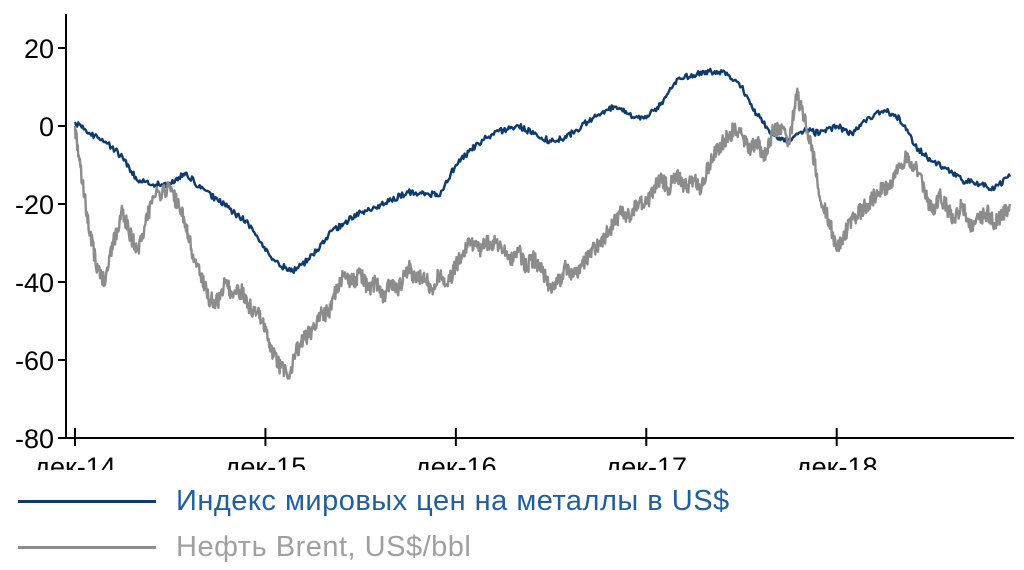 The height and width of the screenshot is (570, 1024). I want to click on legend-label-metals: Индекс мировых цен на металлы в US$, so click(453, 500).